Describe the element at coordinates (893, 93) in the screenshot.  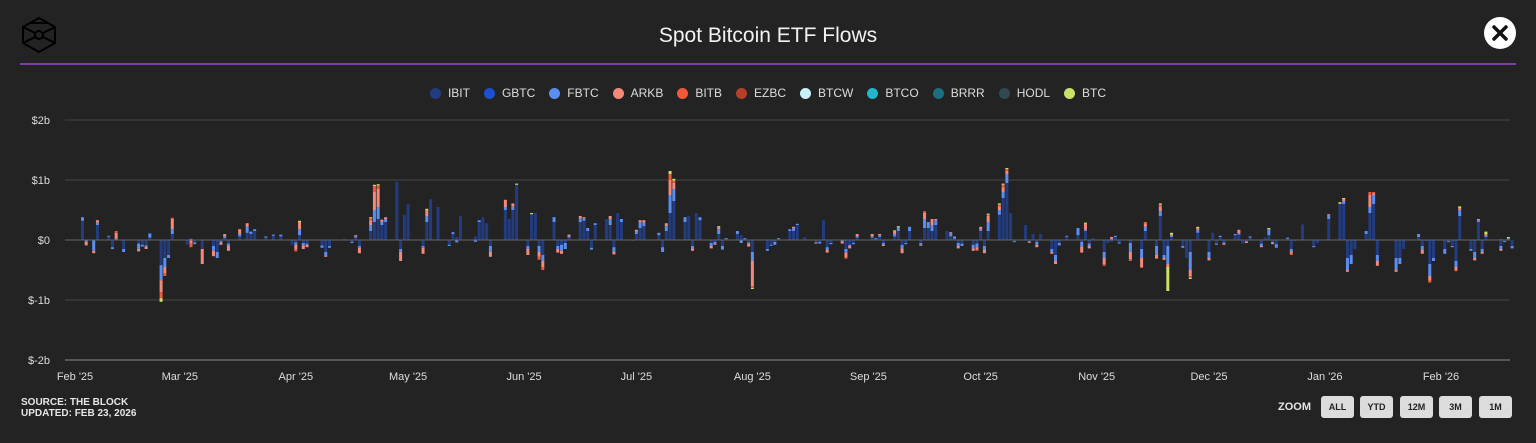
I see `legend-item-btco: BTCO` at that location.